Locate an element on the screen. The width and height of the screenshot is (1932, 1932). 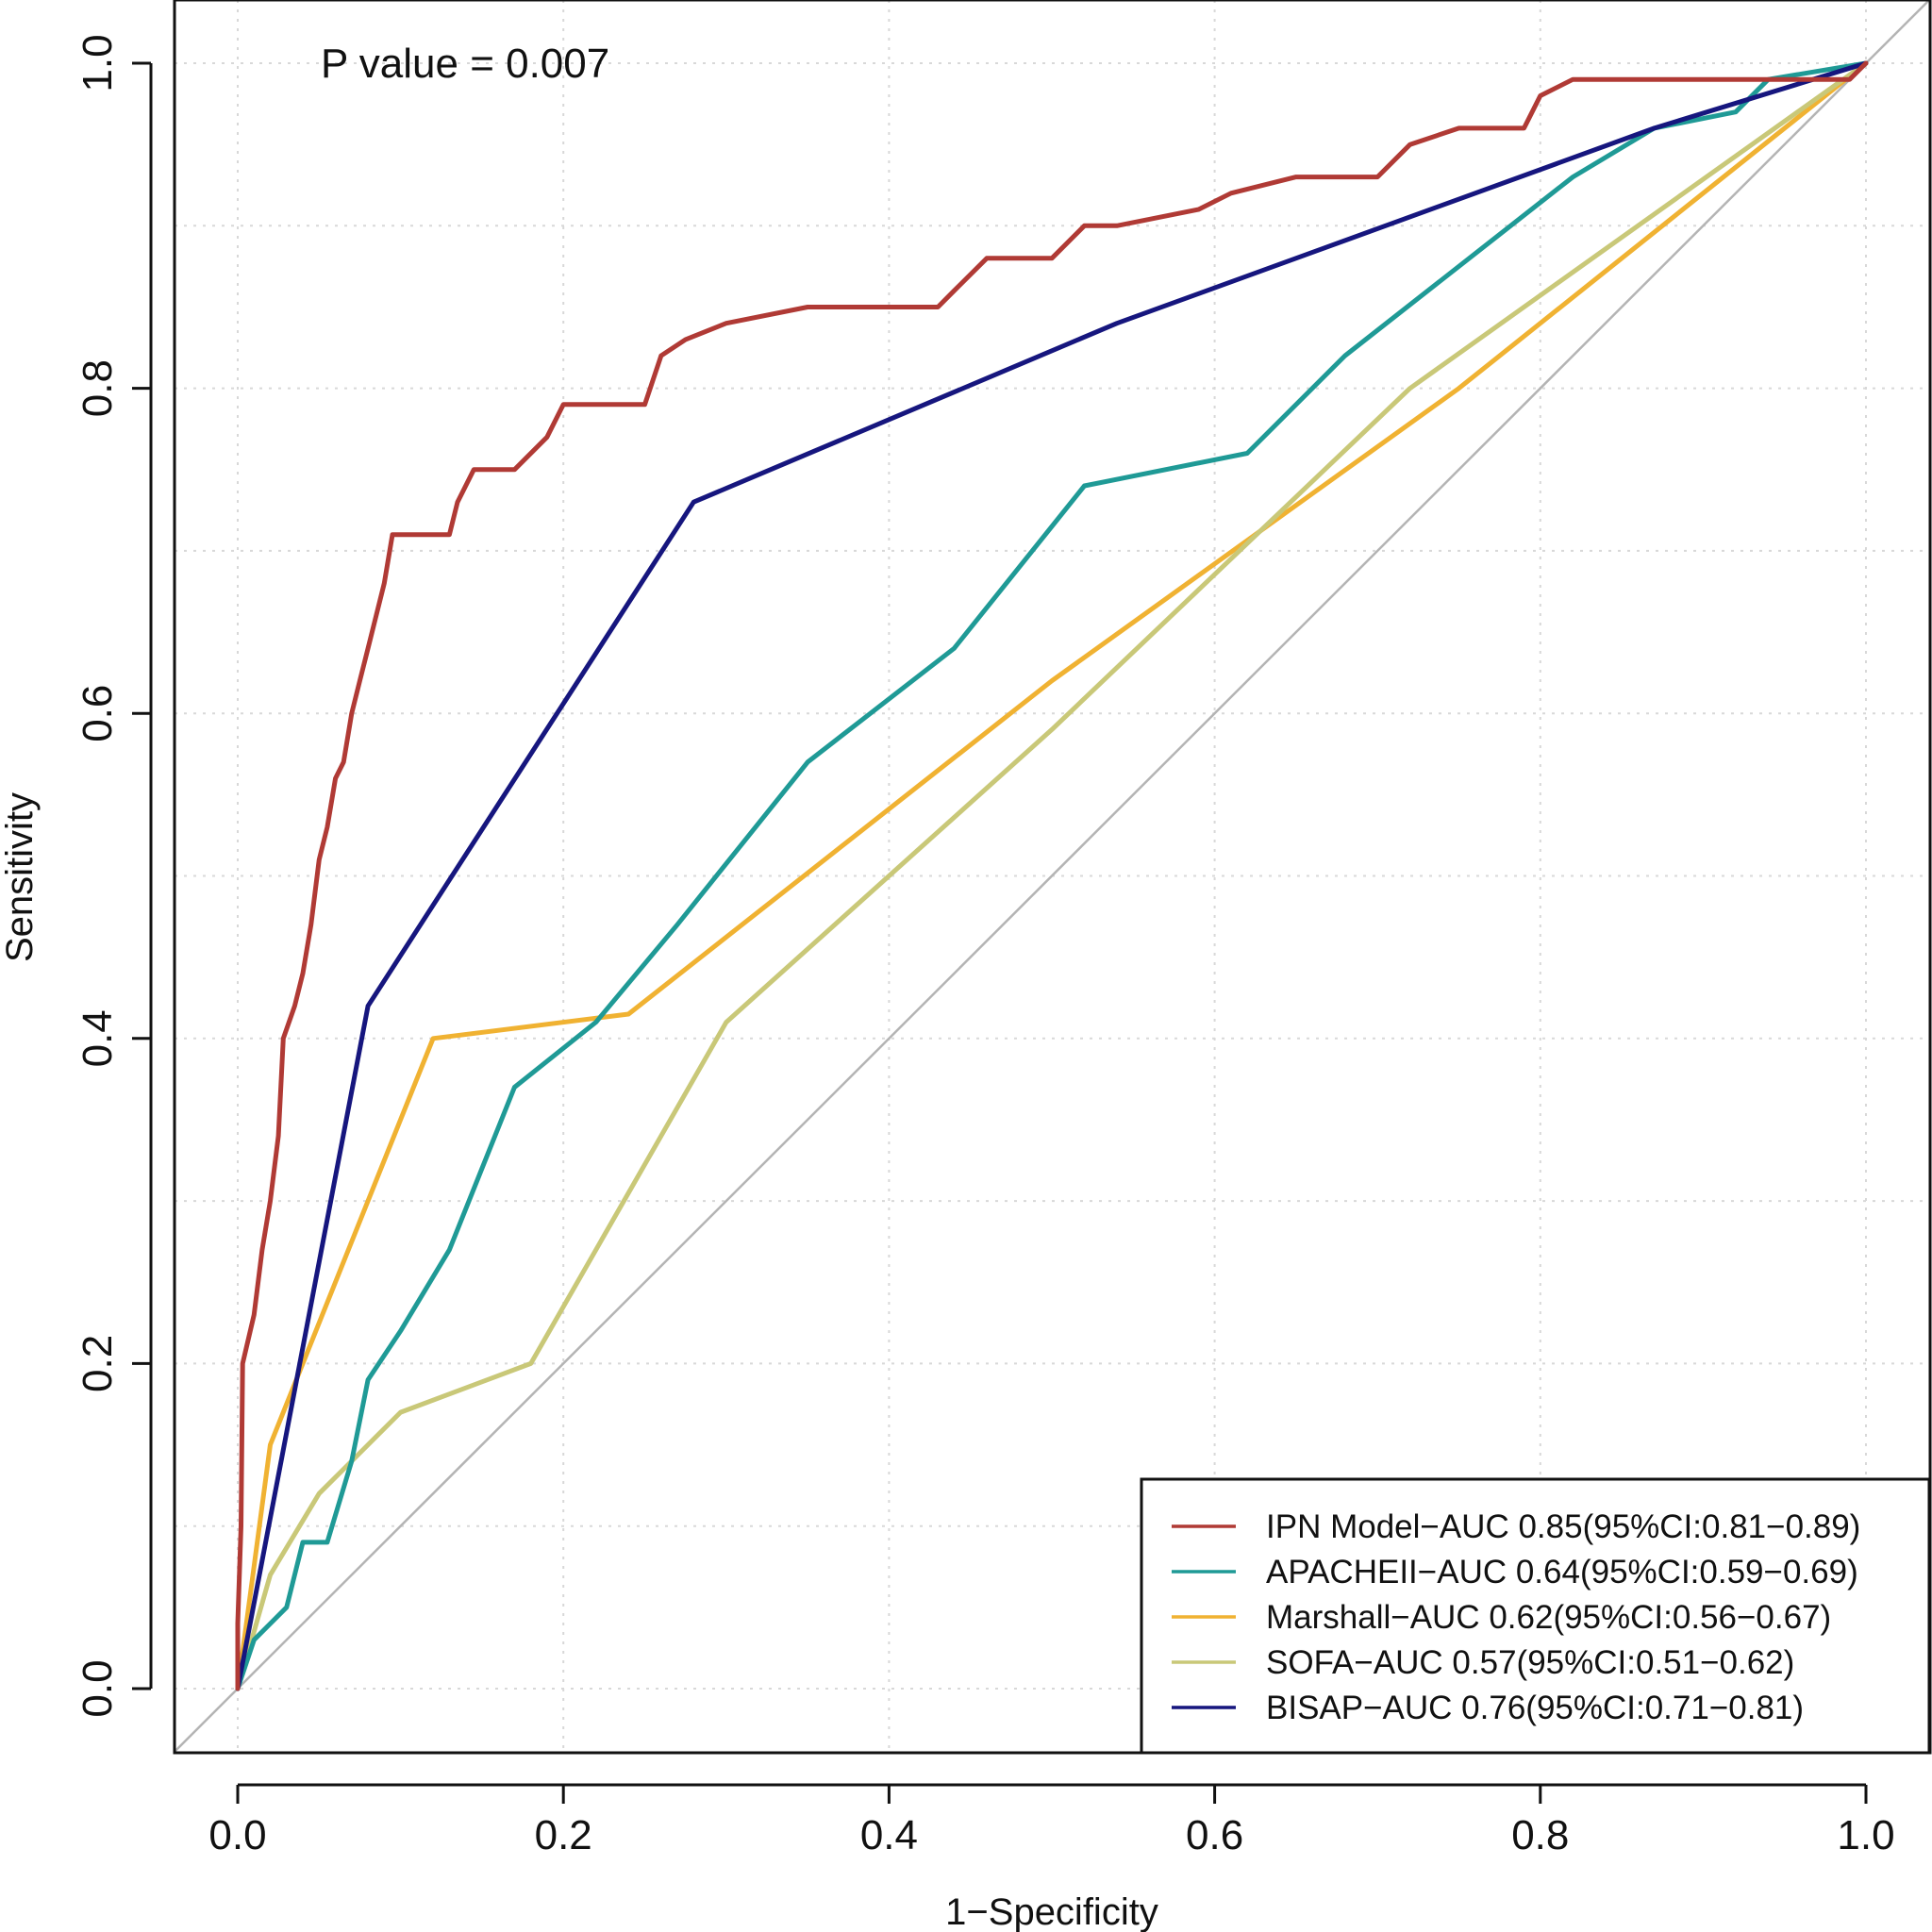
y-axis: 0.0 0.2 0.4 0.6 0.8 1.0 is located at coordinates (114, 876).